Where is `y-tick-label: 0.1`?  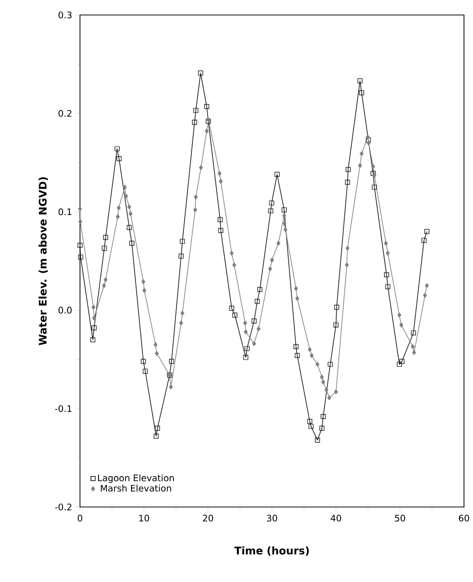 y-tick-label: 0.1 is located at coordinates (65, 212).